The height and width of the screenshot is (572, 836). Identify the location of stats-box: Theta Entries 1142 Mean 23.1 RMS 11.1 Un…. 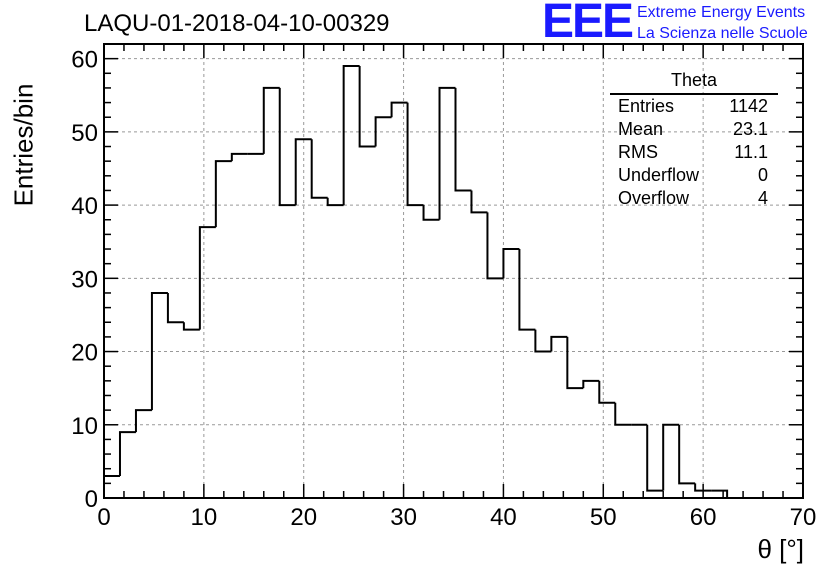
(694, 140).